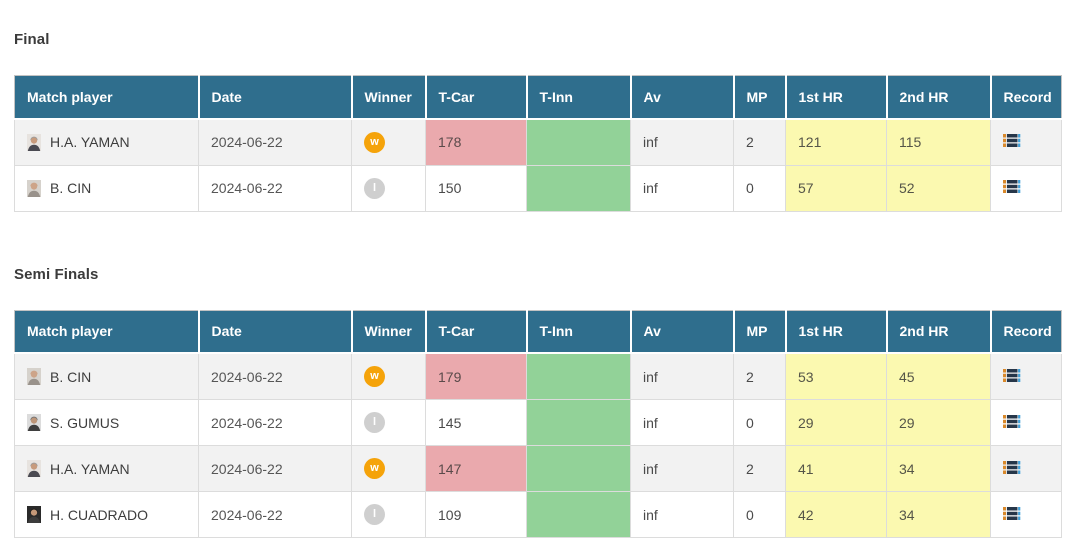 Image resolution: width=1075 pixels, height=555 pixels. What do you see at coordinates (388, 142) in the screenshot?
I see `winner-cell: w` at bounding box center [388, 142].